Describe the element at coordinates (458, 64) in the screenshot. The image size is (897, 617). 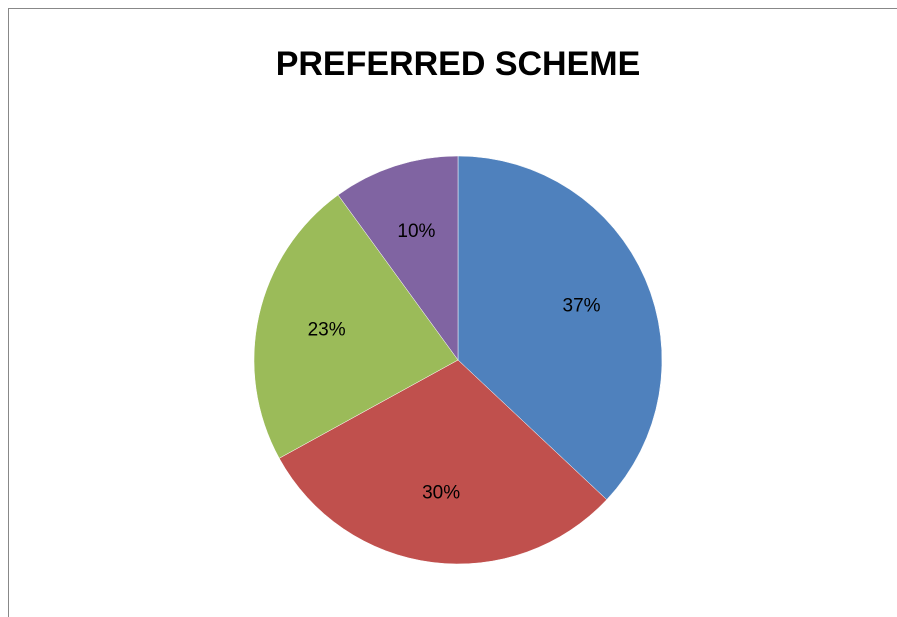
I see `chart-title: PREFERRED SCHEME` at that location.